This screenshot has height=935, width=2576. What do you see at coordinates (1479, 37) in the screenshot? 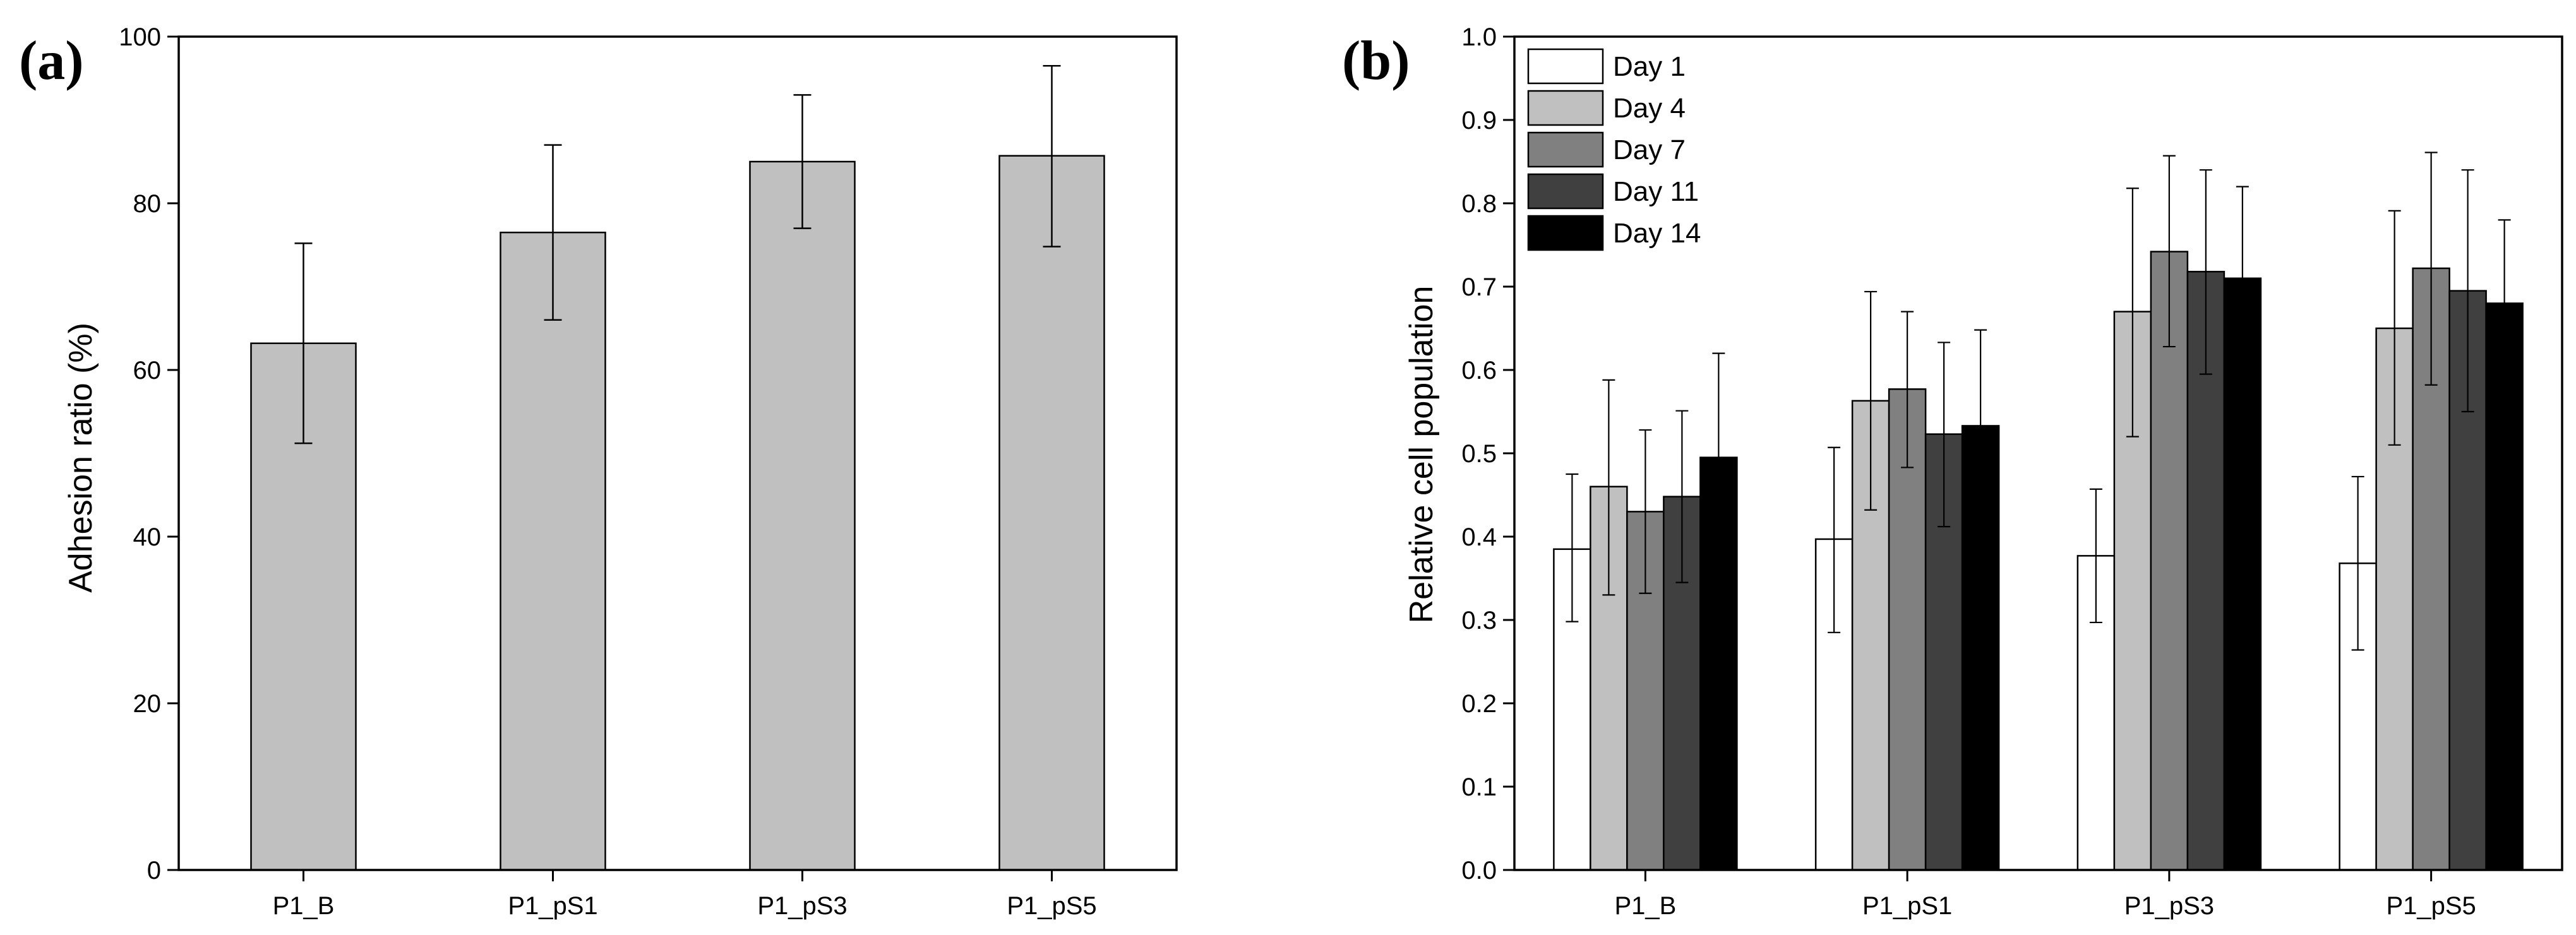
I see `y-tick-label: 1.0` at bounding box center [1479, 37].